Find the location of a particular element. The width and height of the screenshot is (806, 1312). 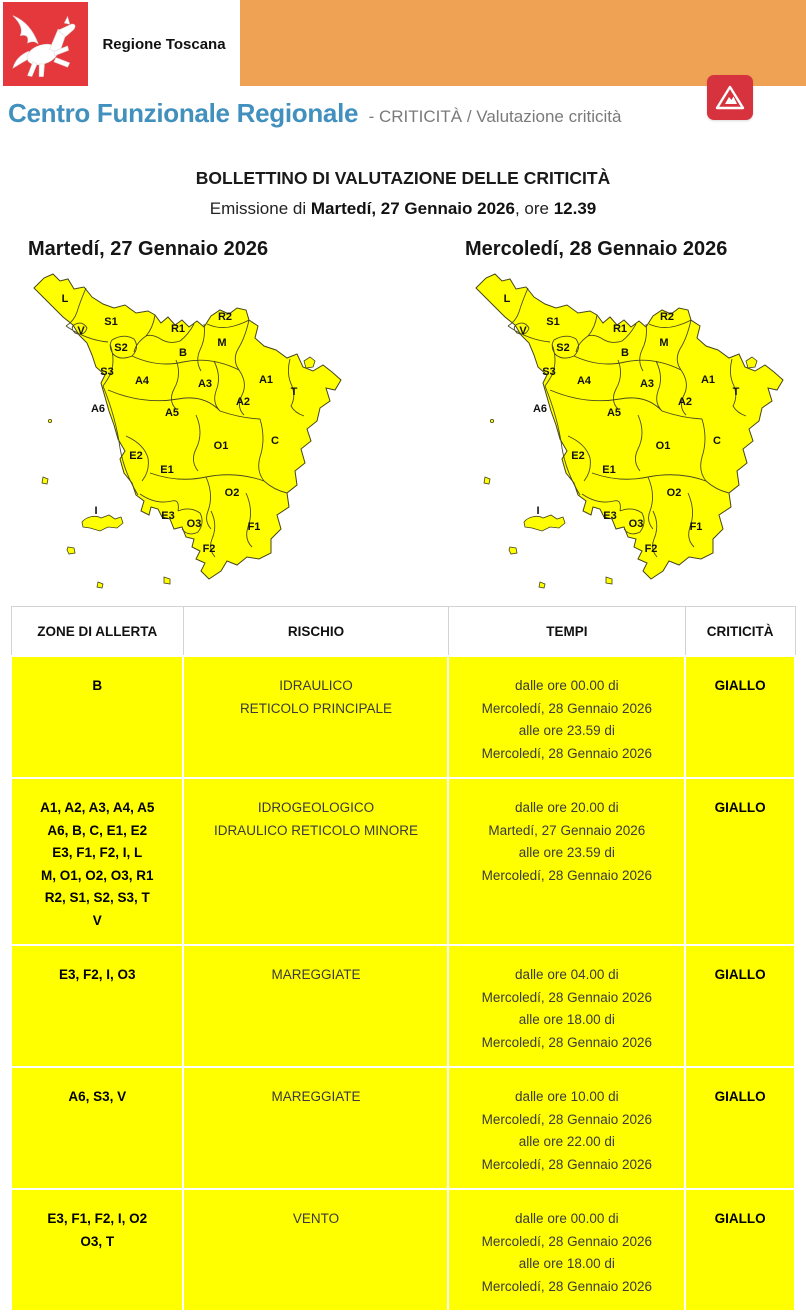

tempi-cell-line: dalle ore 04.00 di is located at coordinates (567, 974).